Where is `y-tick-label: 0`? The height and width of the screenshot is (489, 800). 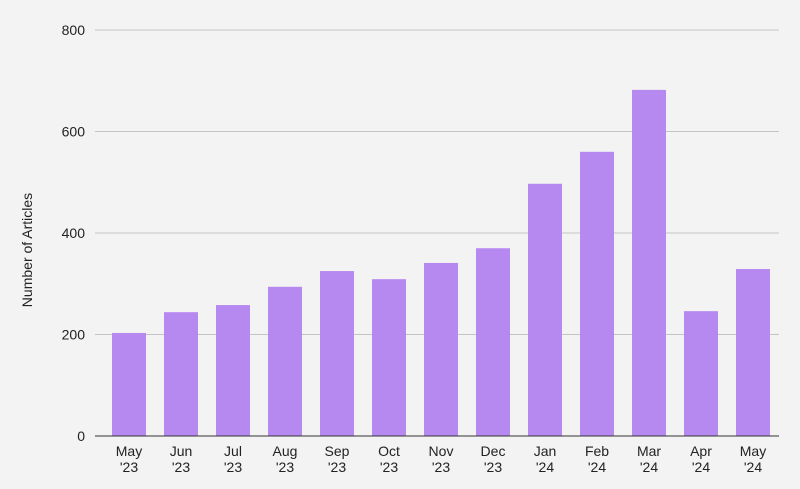 y-tick-label: 0 is located at coordinates (81, 436).